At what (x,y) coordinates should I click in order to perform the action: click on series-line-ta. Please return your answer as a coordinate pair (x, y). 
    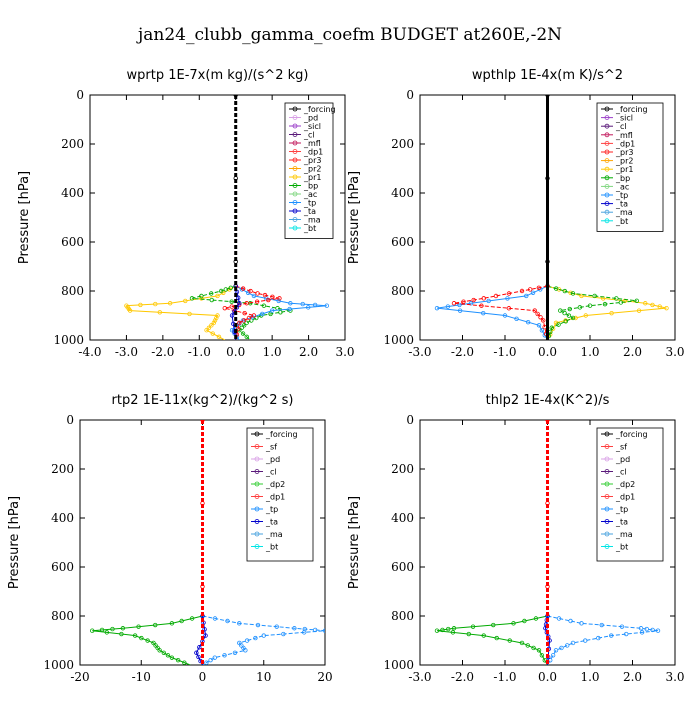
    Looking at the image, I should click on (235, 312).